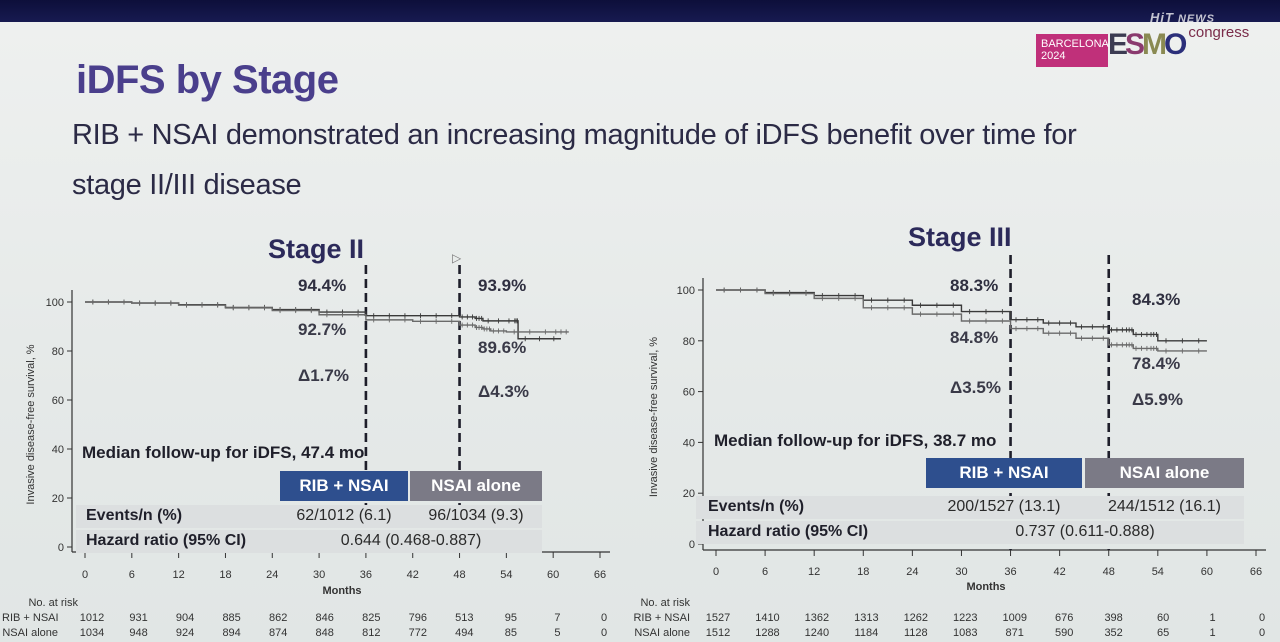 The width and height of the screenshot is (1280, 642). What do you see at coordinates (665, 603) in the screenshot?
I see `stage-iii-at-risk-header: No. at risk` at bounding box center [665, 603].